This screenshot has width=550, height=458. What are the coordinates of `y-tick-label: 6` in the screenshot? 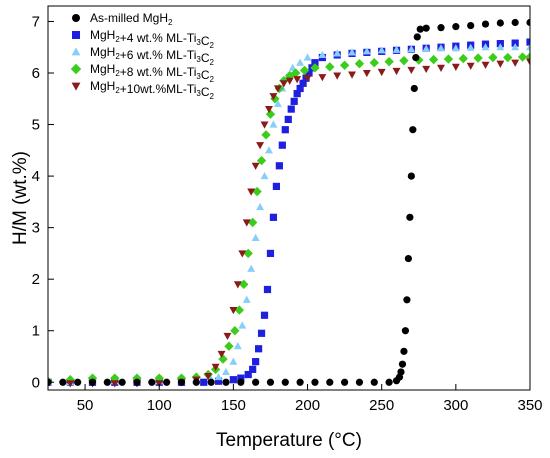 It's located at (36, 73).